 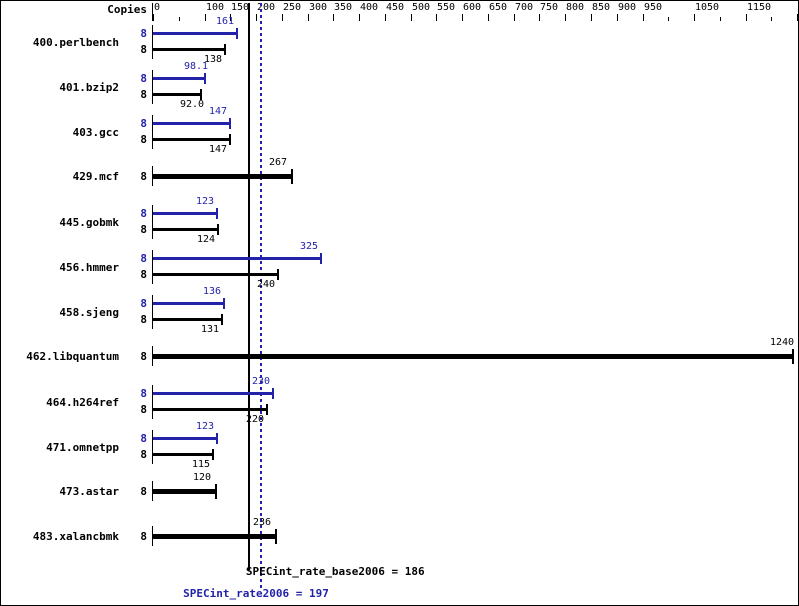 What do you see at coordinates (498, 7) in the screenshot?
I see `axis-tick-label: 650` at bounding box center [498, 7].